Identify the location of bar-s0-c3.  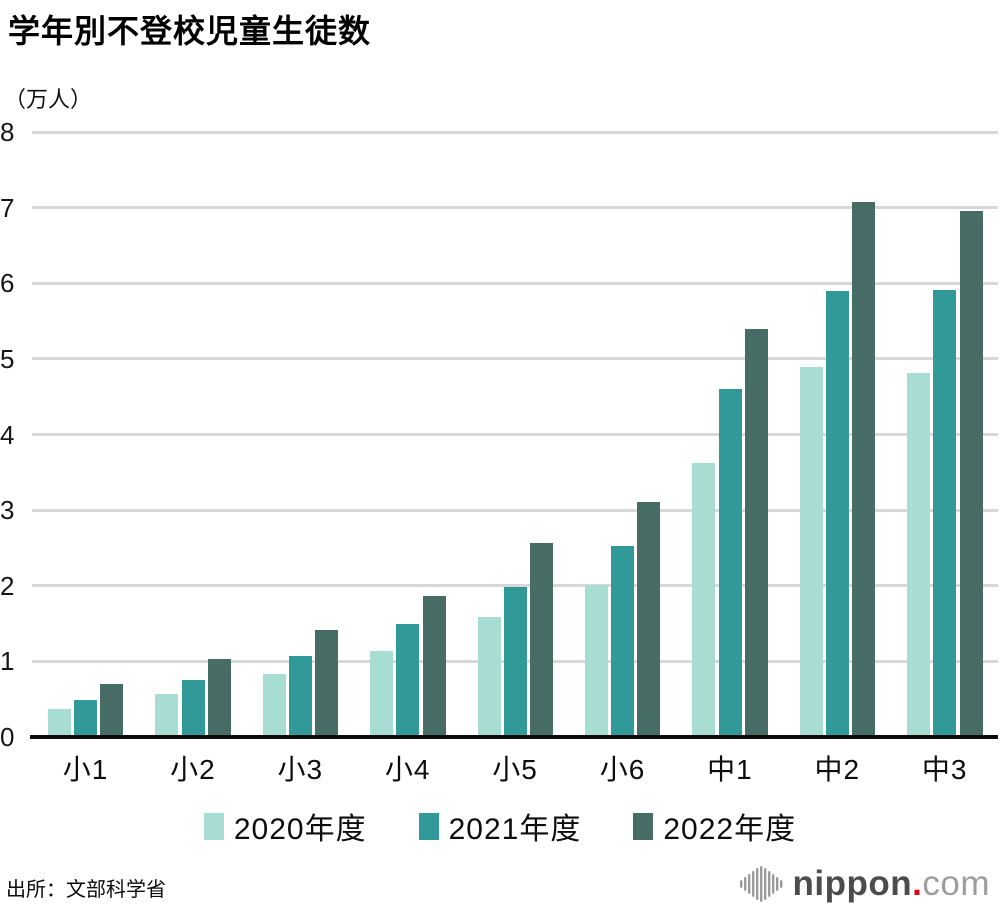
(382, 693).